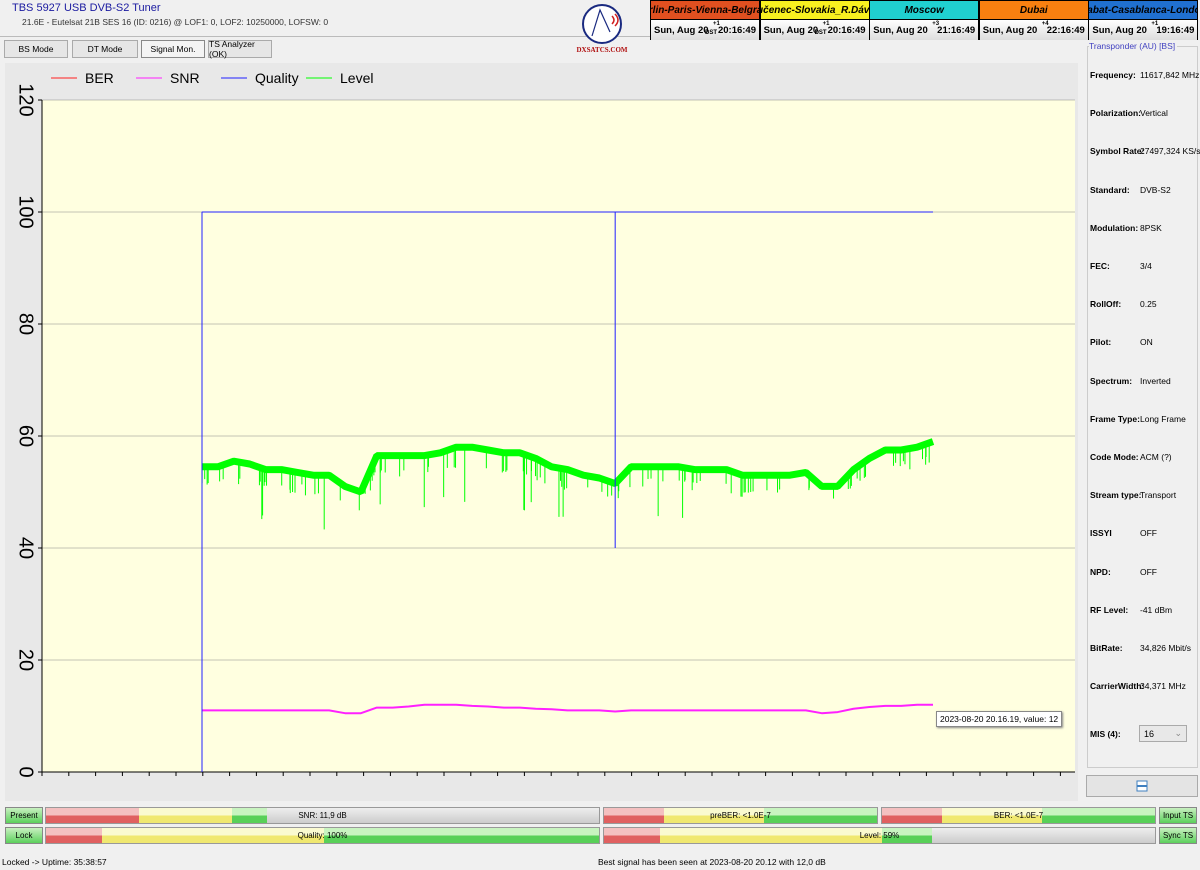  Describe the element at coordinates (105, 49) in the screenshot. I see `tab-dt-mode: DT Mode` at that location.